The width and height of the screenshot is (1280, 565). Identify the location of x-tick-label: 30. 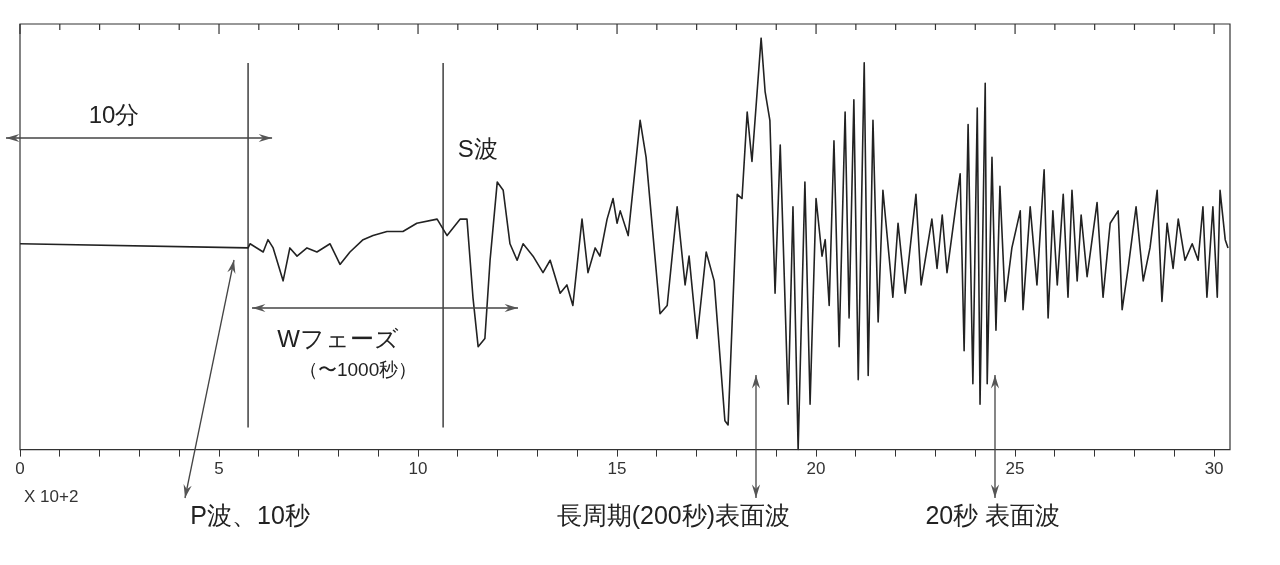
(1214, 469).